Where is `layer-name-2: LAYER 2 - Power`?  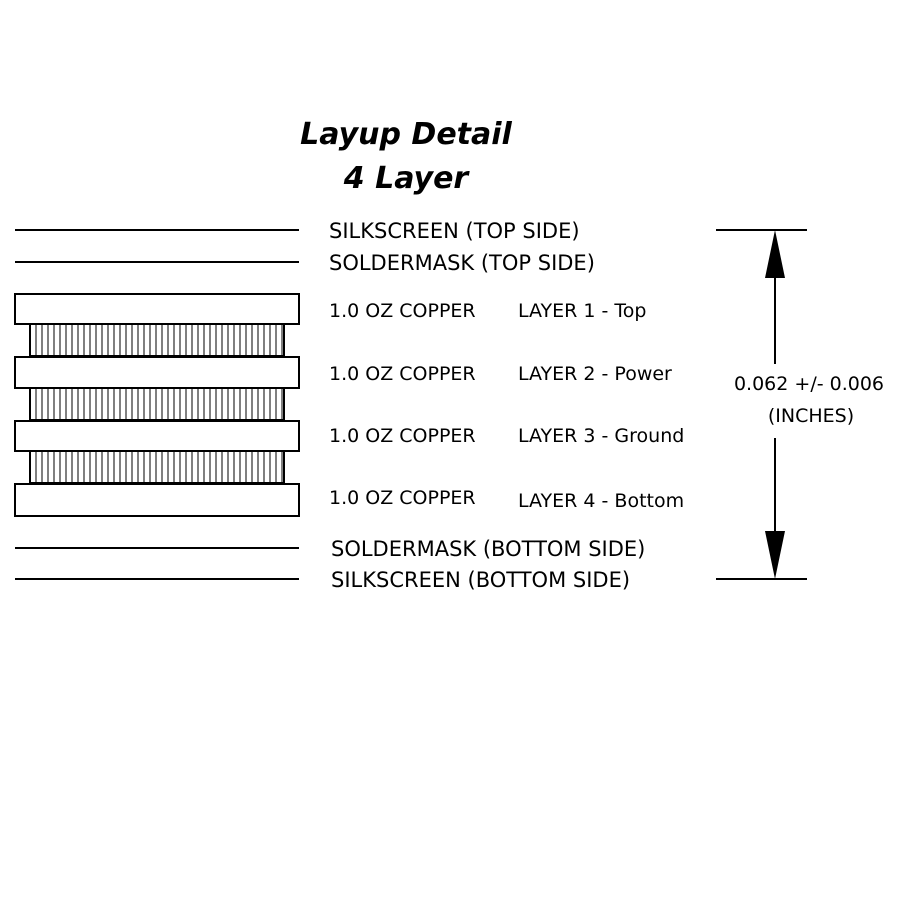 layer-name-2: LAYER 2 - Power is located at coordinates (595, 374).